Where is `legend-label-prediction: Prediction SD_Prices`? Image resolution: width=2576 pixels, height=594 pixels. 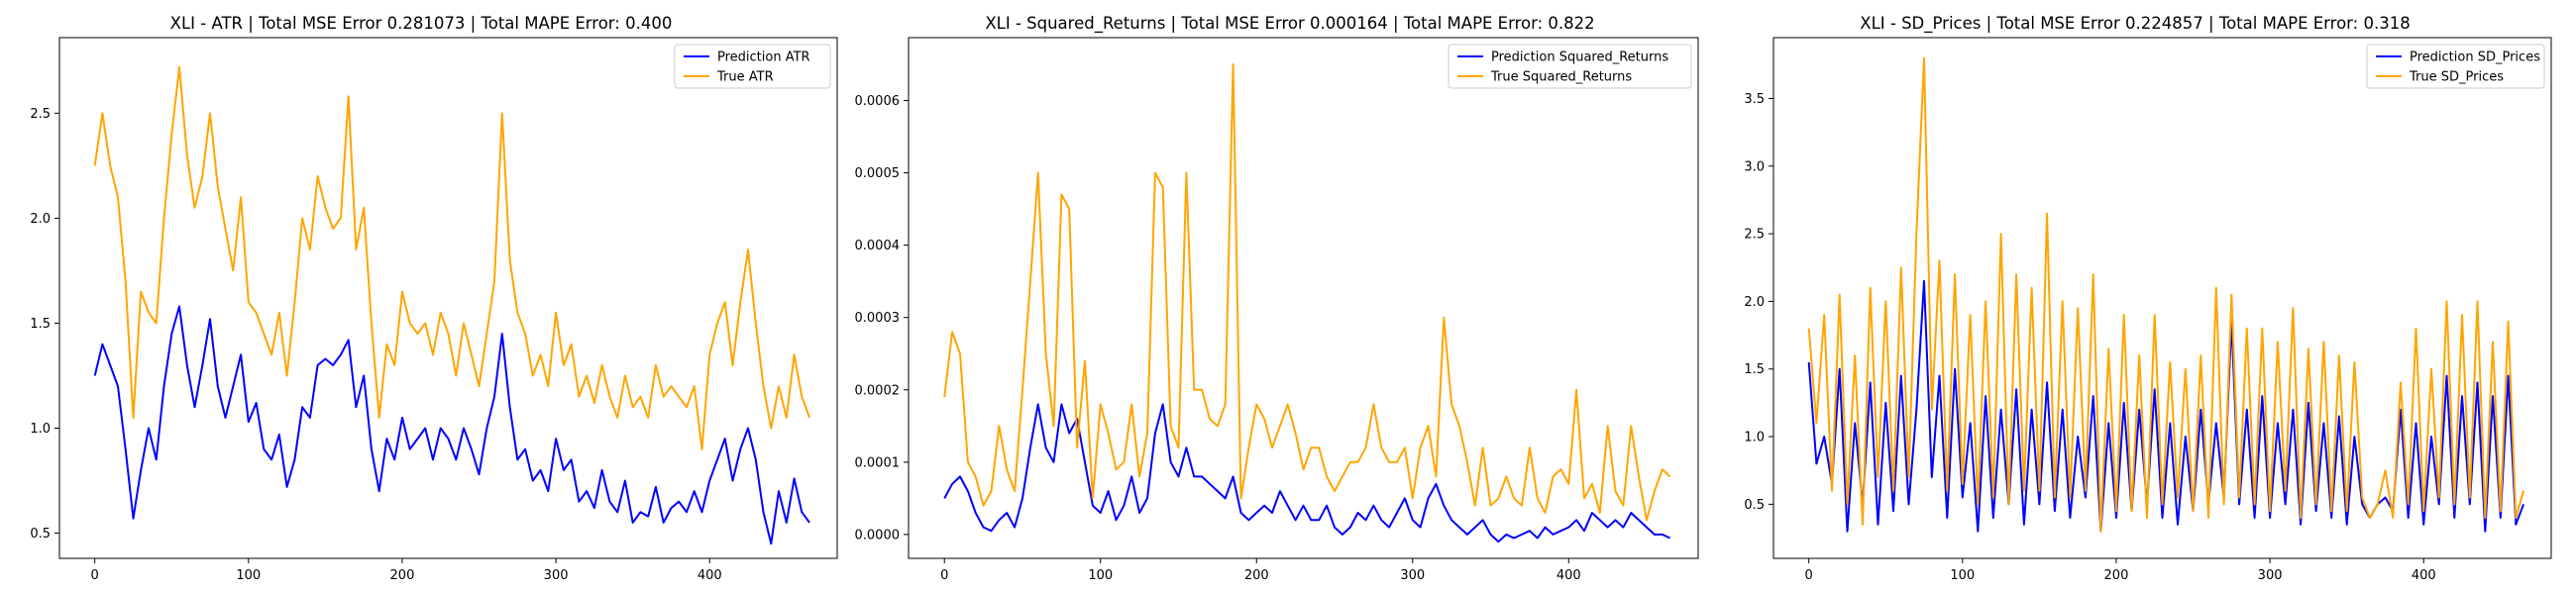
legend-label-prediction: Prediction SD_Prices is located at coordinates (2475, 57).